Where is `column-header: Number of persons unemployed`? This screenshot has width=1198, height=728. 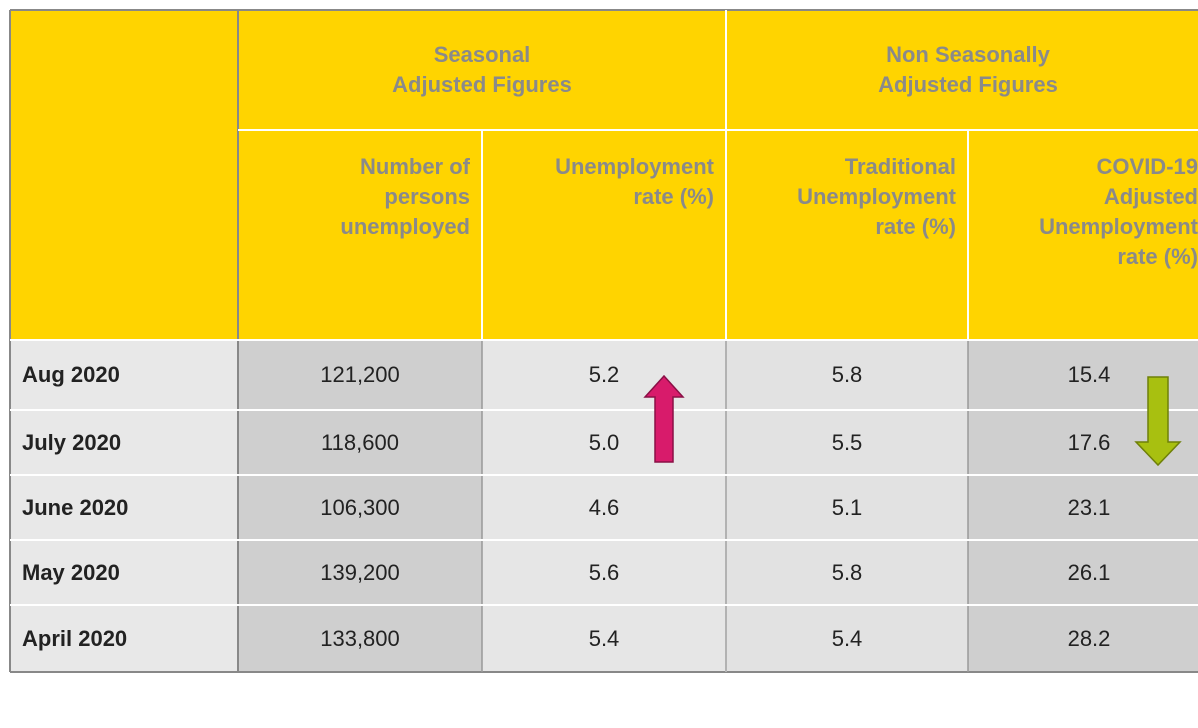
column-header: Number of persons unemployed is located at coordinates (360, 235).